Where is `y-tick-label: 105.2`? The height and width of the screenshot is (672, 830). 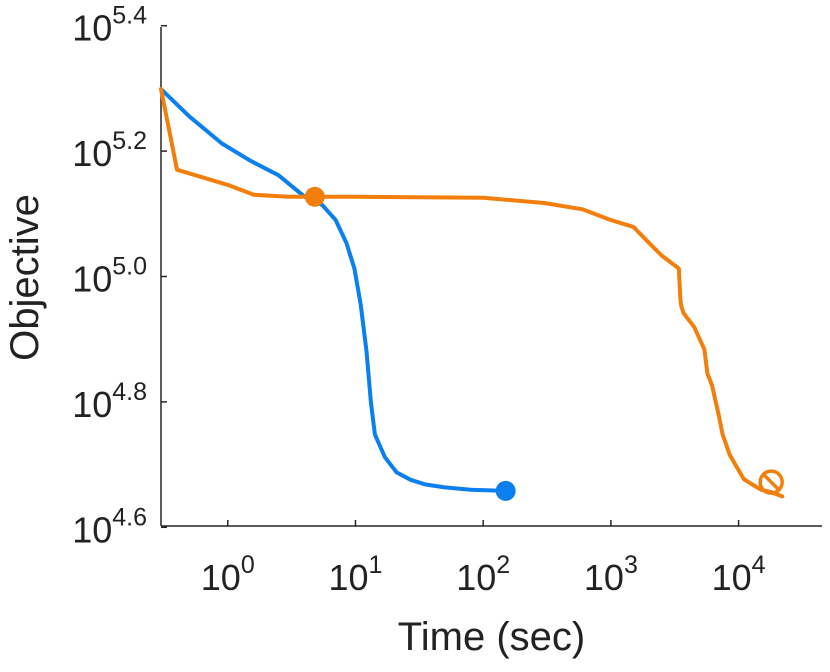 y-tick-label: 105.2 is located at coordinates (109, 150).